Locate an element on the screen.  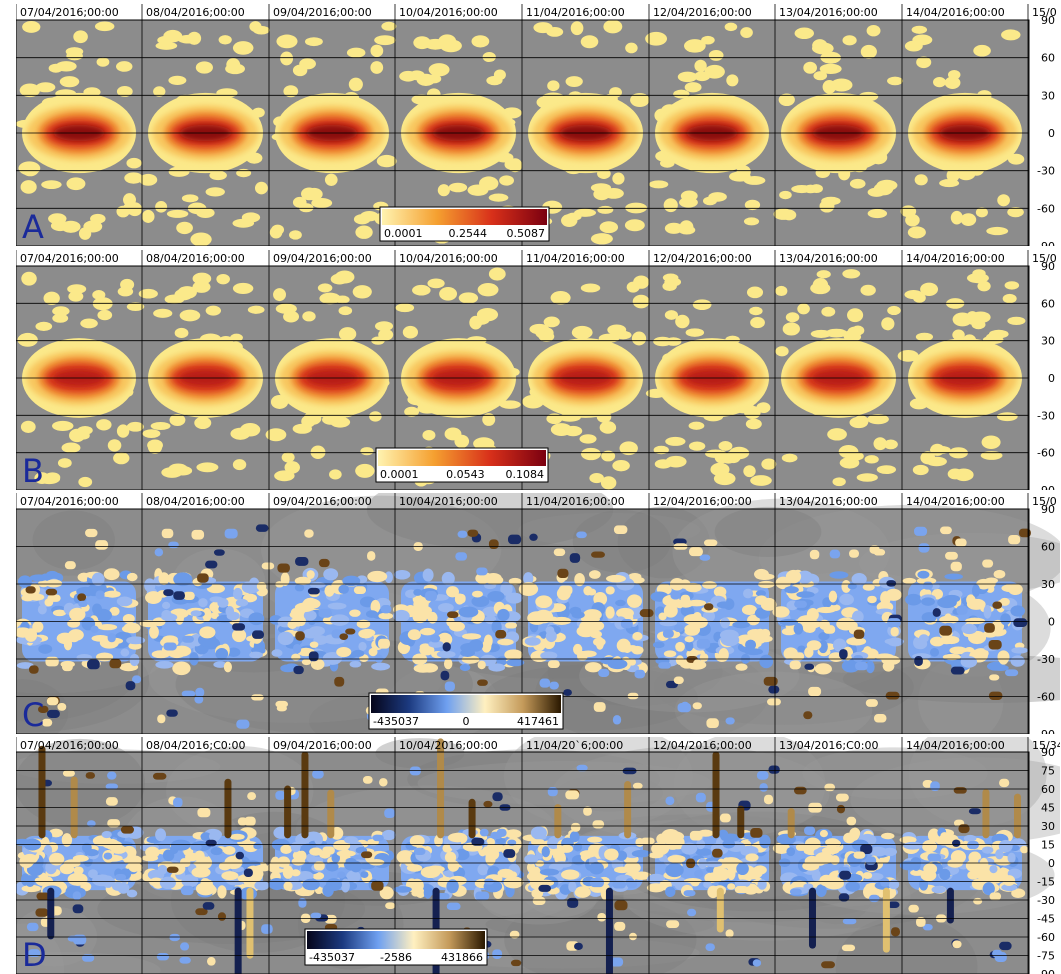
colorbar: 0.0001 0.0543 0.1084 is located at coordinates (462, 465).